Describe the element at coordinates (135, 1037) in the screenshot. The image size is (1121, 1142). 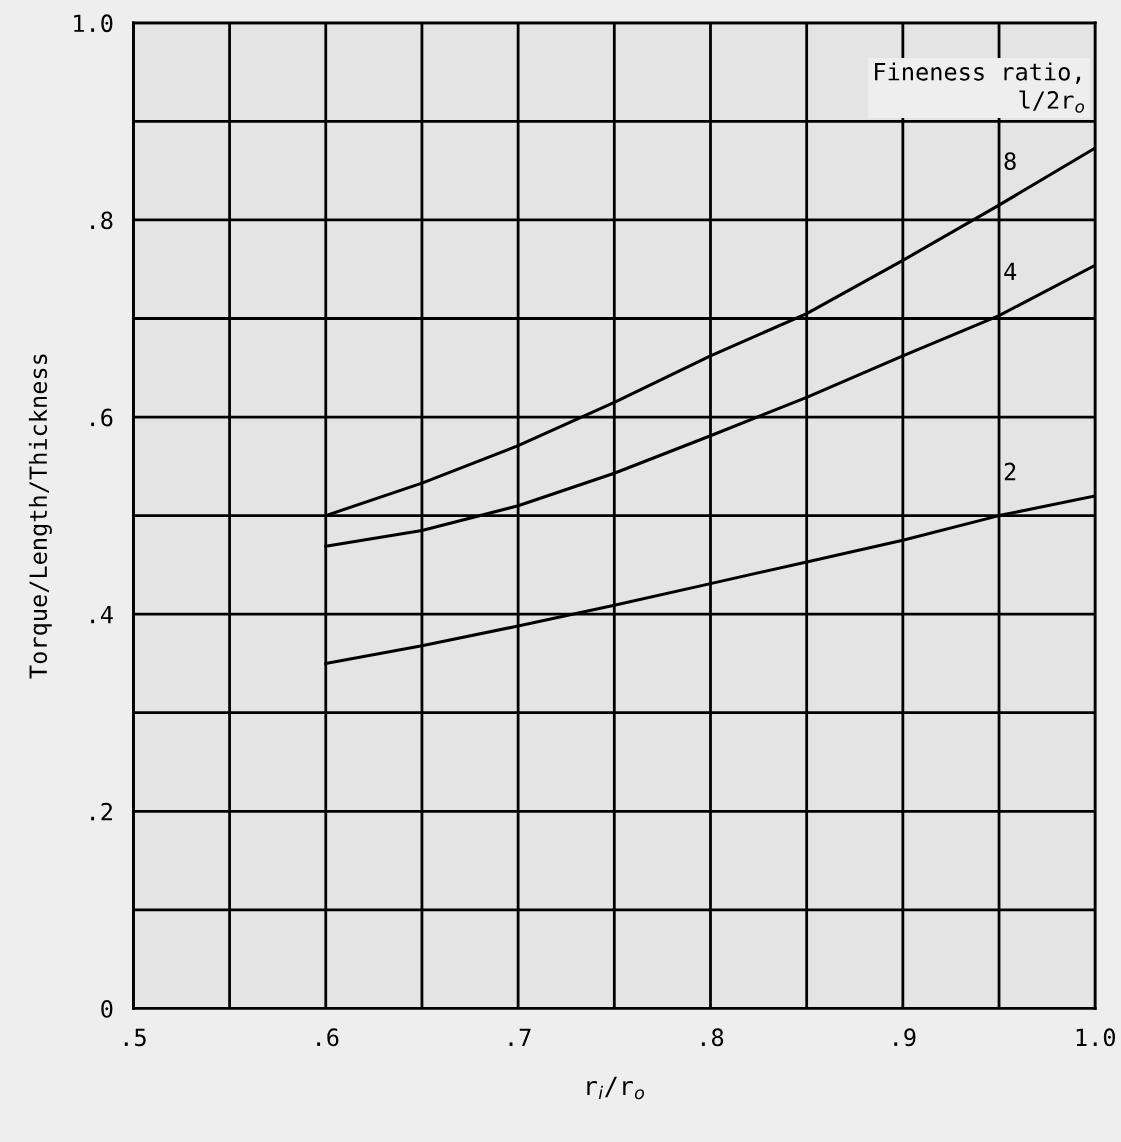
I see `x-tick-label: .5` at that location.